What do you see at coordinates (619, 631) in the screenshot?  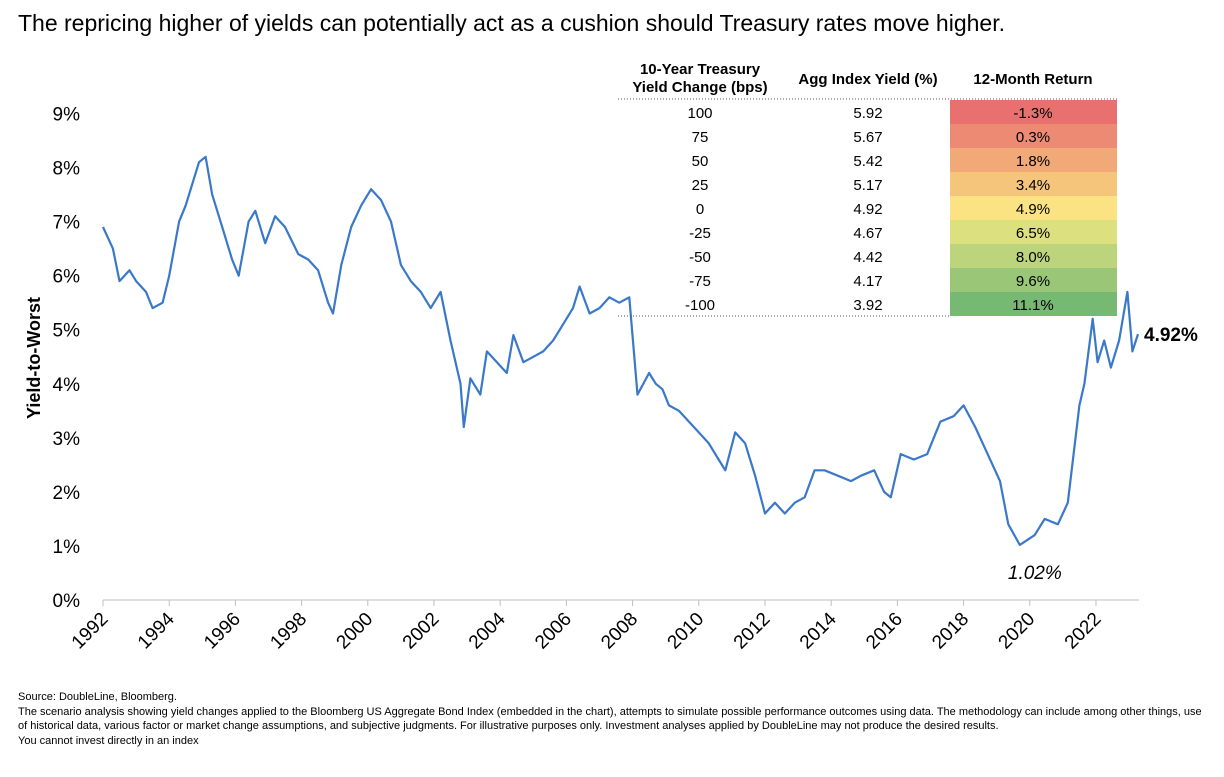 I see `x-tick-label: 2008` at bounding box center [619, 631].